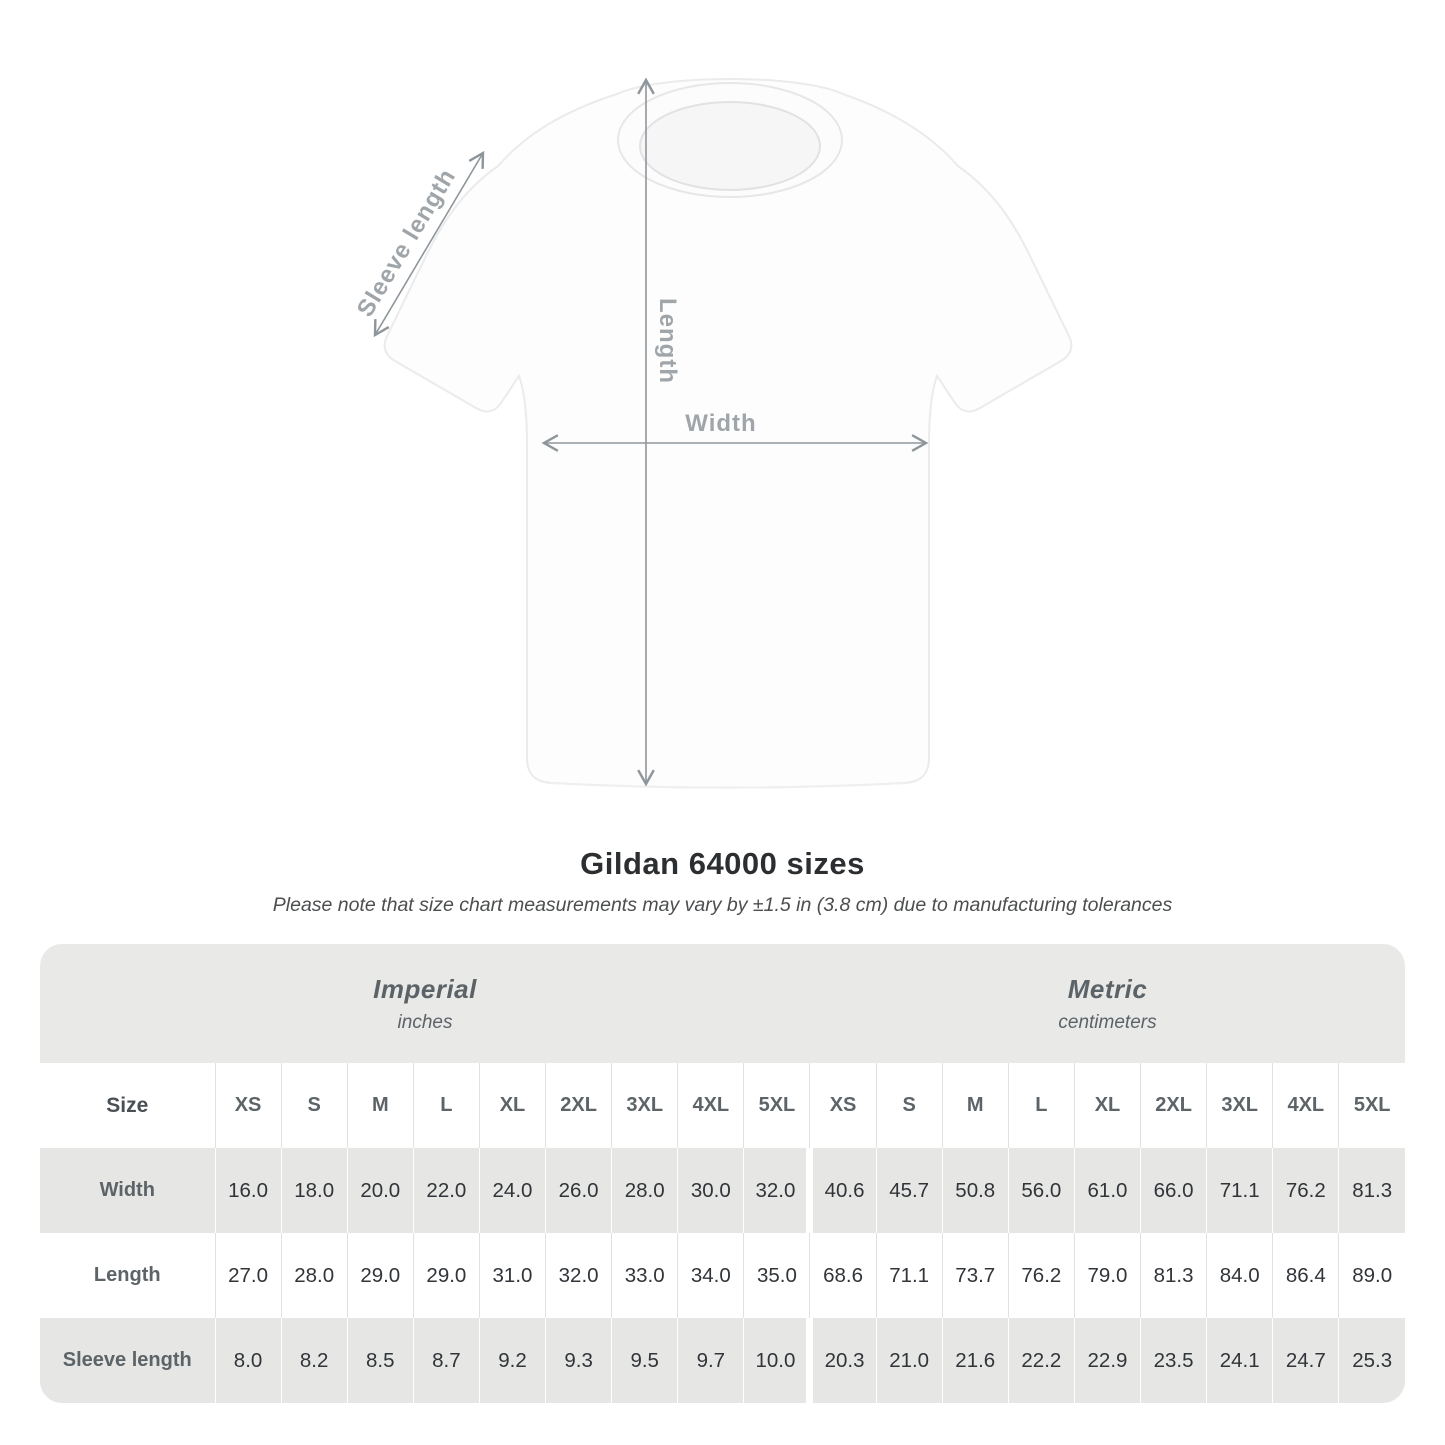 This screenshot has width=1445, height=1445. Describe the element at coordinates (446, 1105) in the screenshot. I see `size-col-header-imperial-l: L` at that location.